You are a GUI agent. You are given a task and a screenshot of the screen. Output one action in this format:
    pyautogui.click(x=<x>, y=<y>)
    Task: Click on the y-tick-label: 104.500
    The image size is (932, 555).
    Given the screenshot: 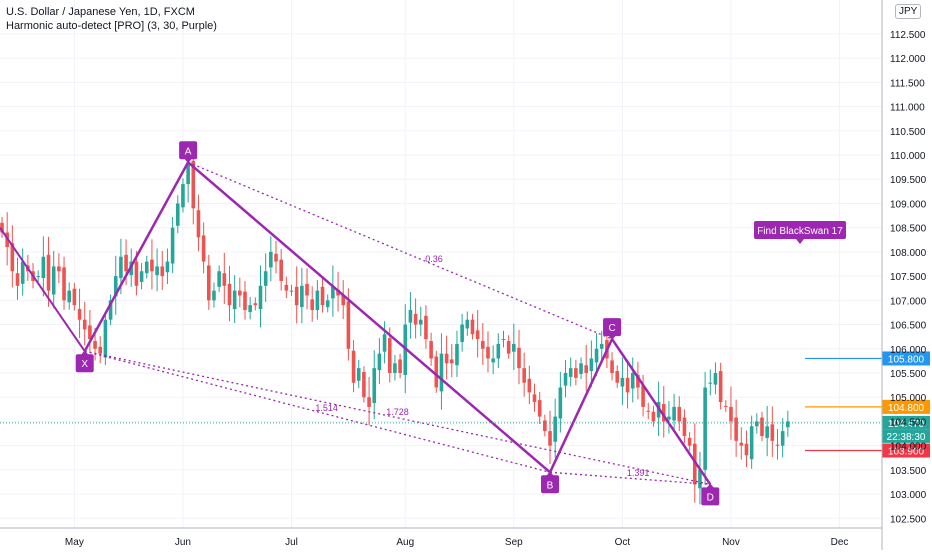 What is the action you would take?
    pyautogui.click(x=908, y=422)
    